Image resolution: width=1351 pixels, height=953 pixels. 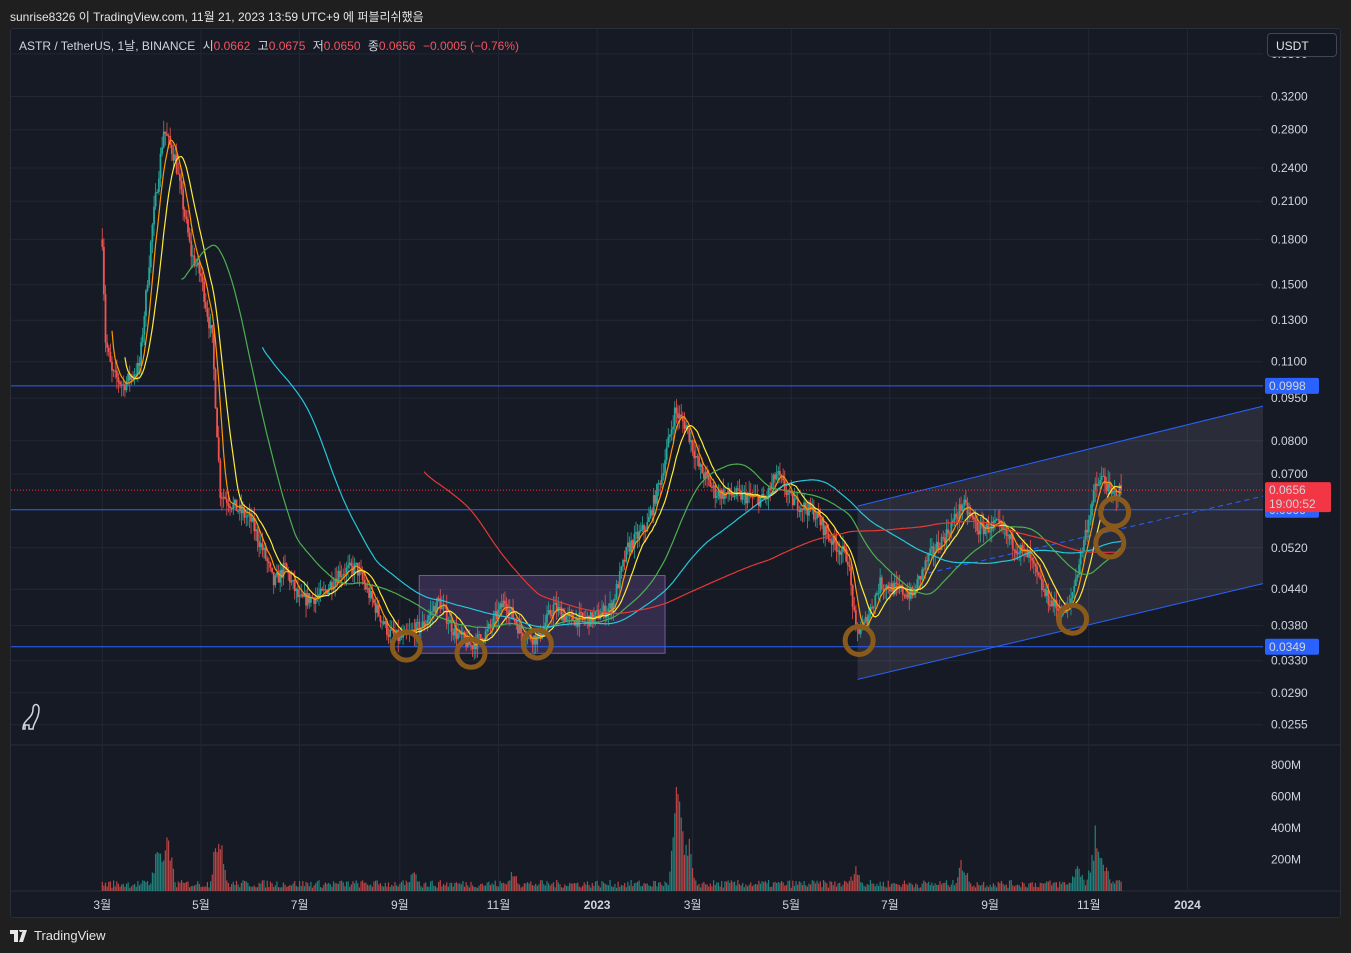 What do you see at coordinates (542, 614) in the screenshot?
I see `range-box` at bounding box center [542, 614].